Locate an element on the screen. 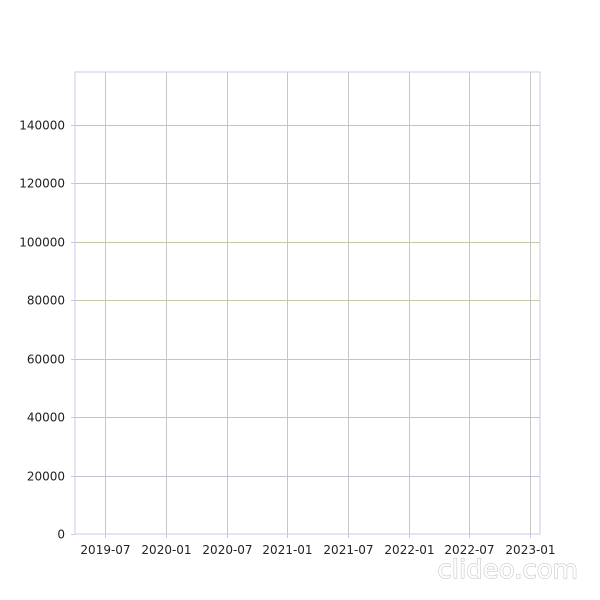 The image size is (600, 600). x-tick-label: 2023-01 is located at coordinates (530, 550).